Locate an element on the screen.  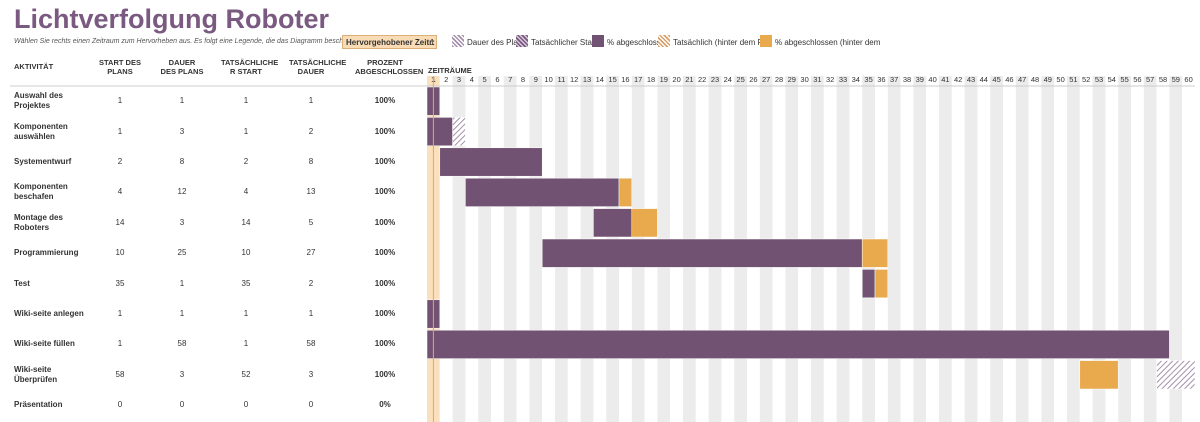
period-label: 55 is located at coordinates (1124, 79).